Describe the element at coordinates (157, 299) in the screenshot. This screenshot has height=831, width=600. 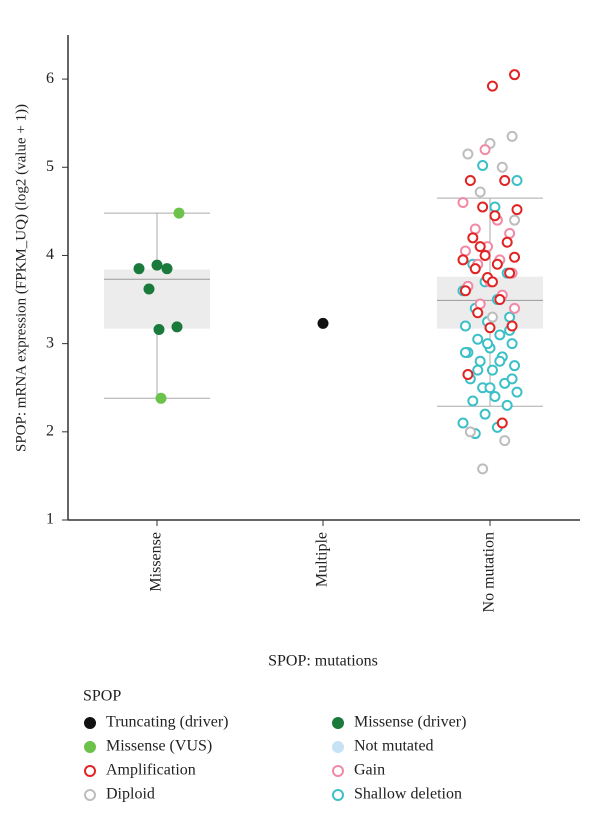
I see `box` at that location.